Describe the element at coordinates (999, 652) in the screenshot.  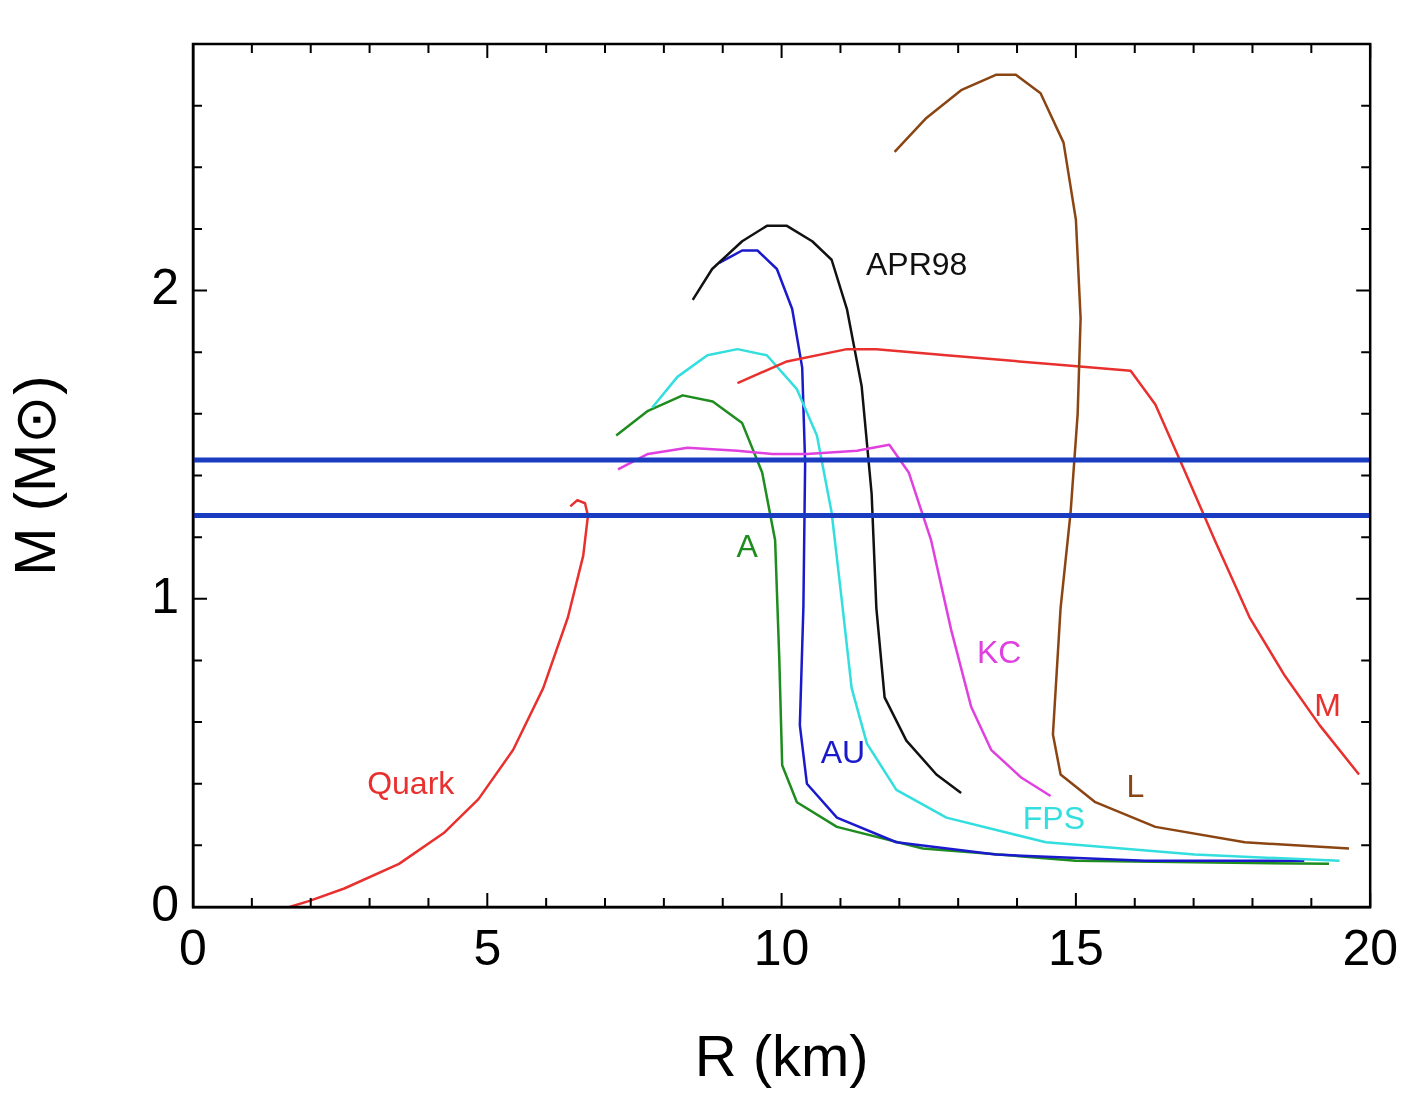
I see `series-label: KC` at that location.